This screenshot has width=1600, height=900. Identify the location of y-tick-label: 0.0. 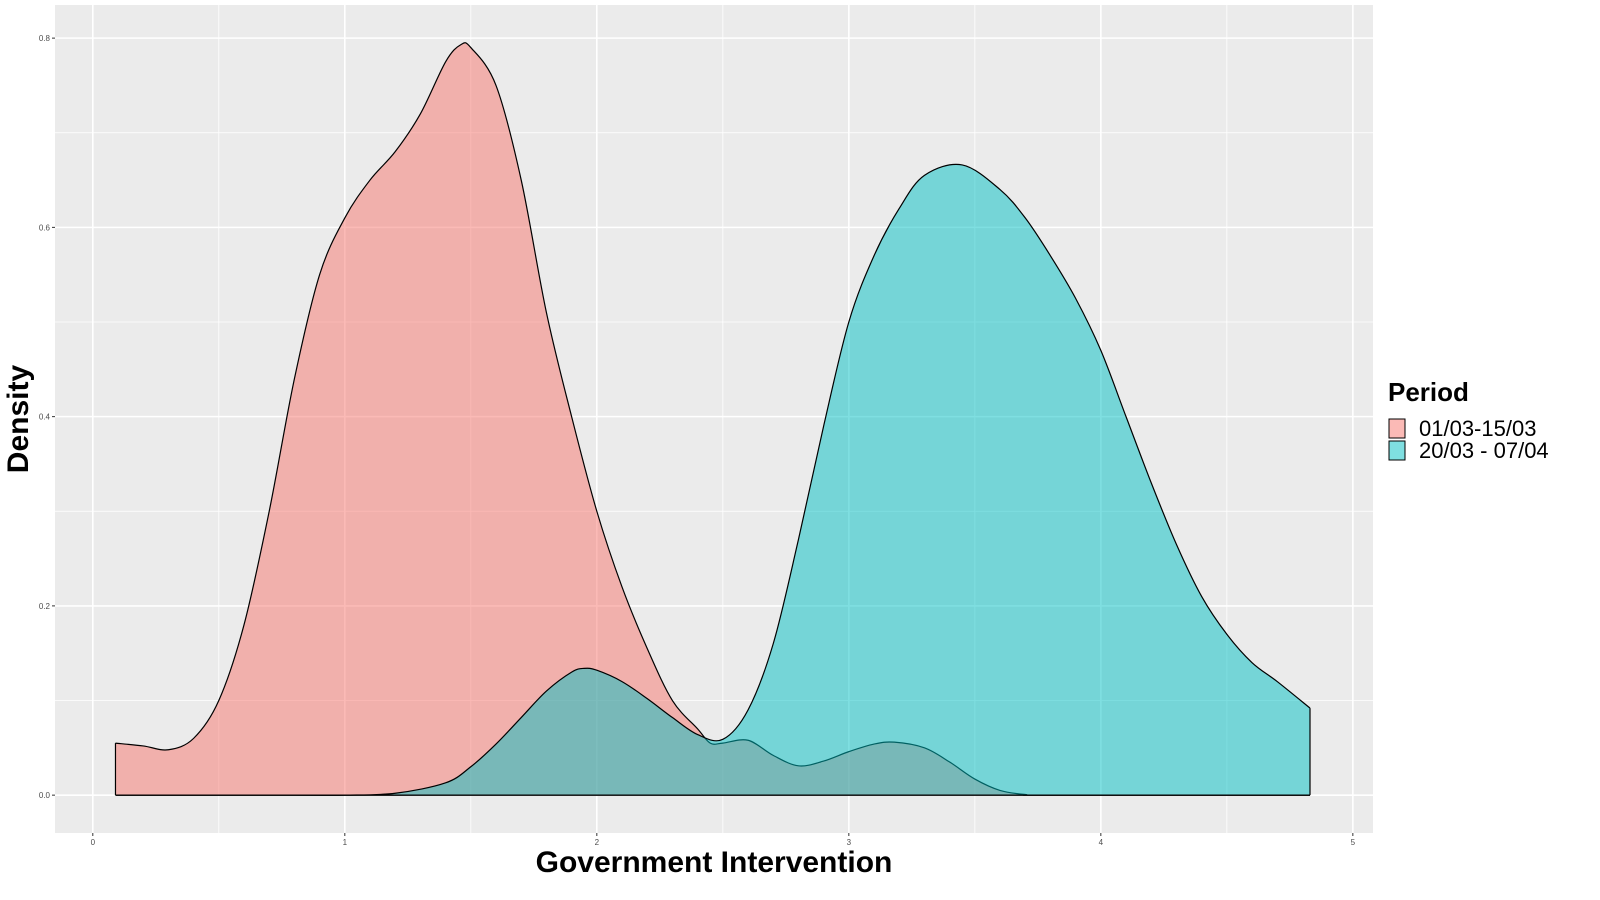
(45, 795).